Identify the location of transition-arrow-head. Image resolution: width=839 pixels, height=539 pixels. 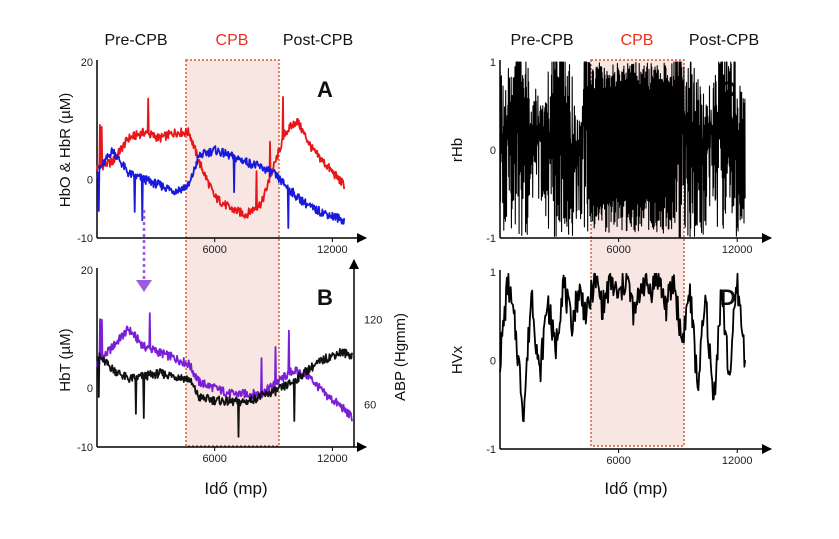
(144, 286).